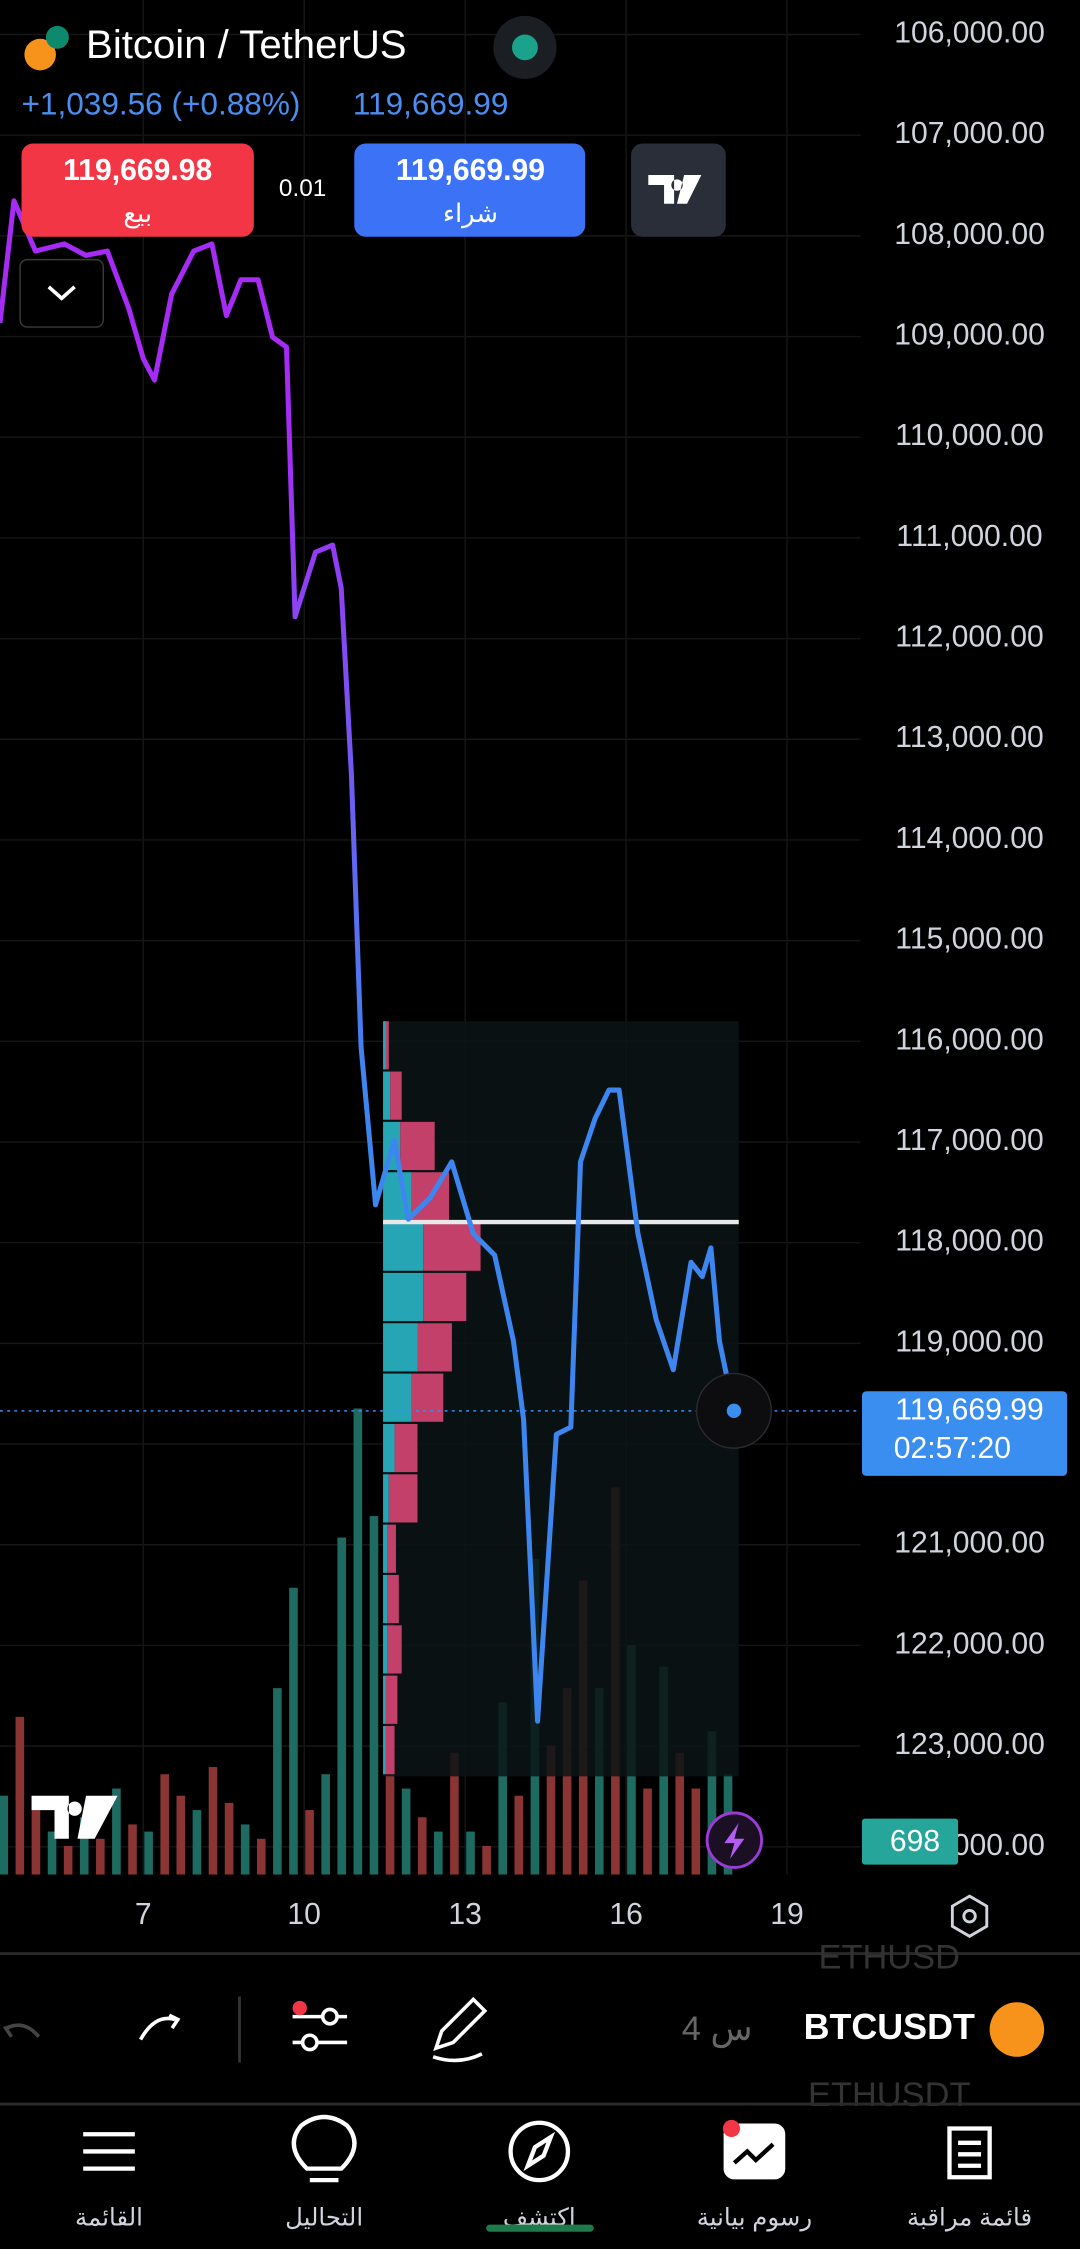 This screenshot has height=2249, width=1080. What do you see at coordinates (431, 104) in the screenshot?
I see `header-price: 119,669.99` at bounding box center [431, 104].